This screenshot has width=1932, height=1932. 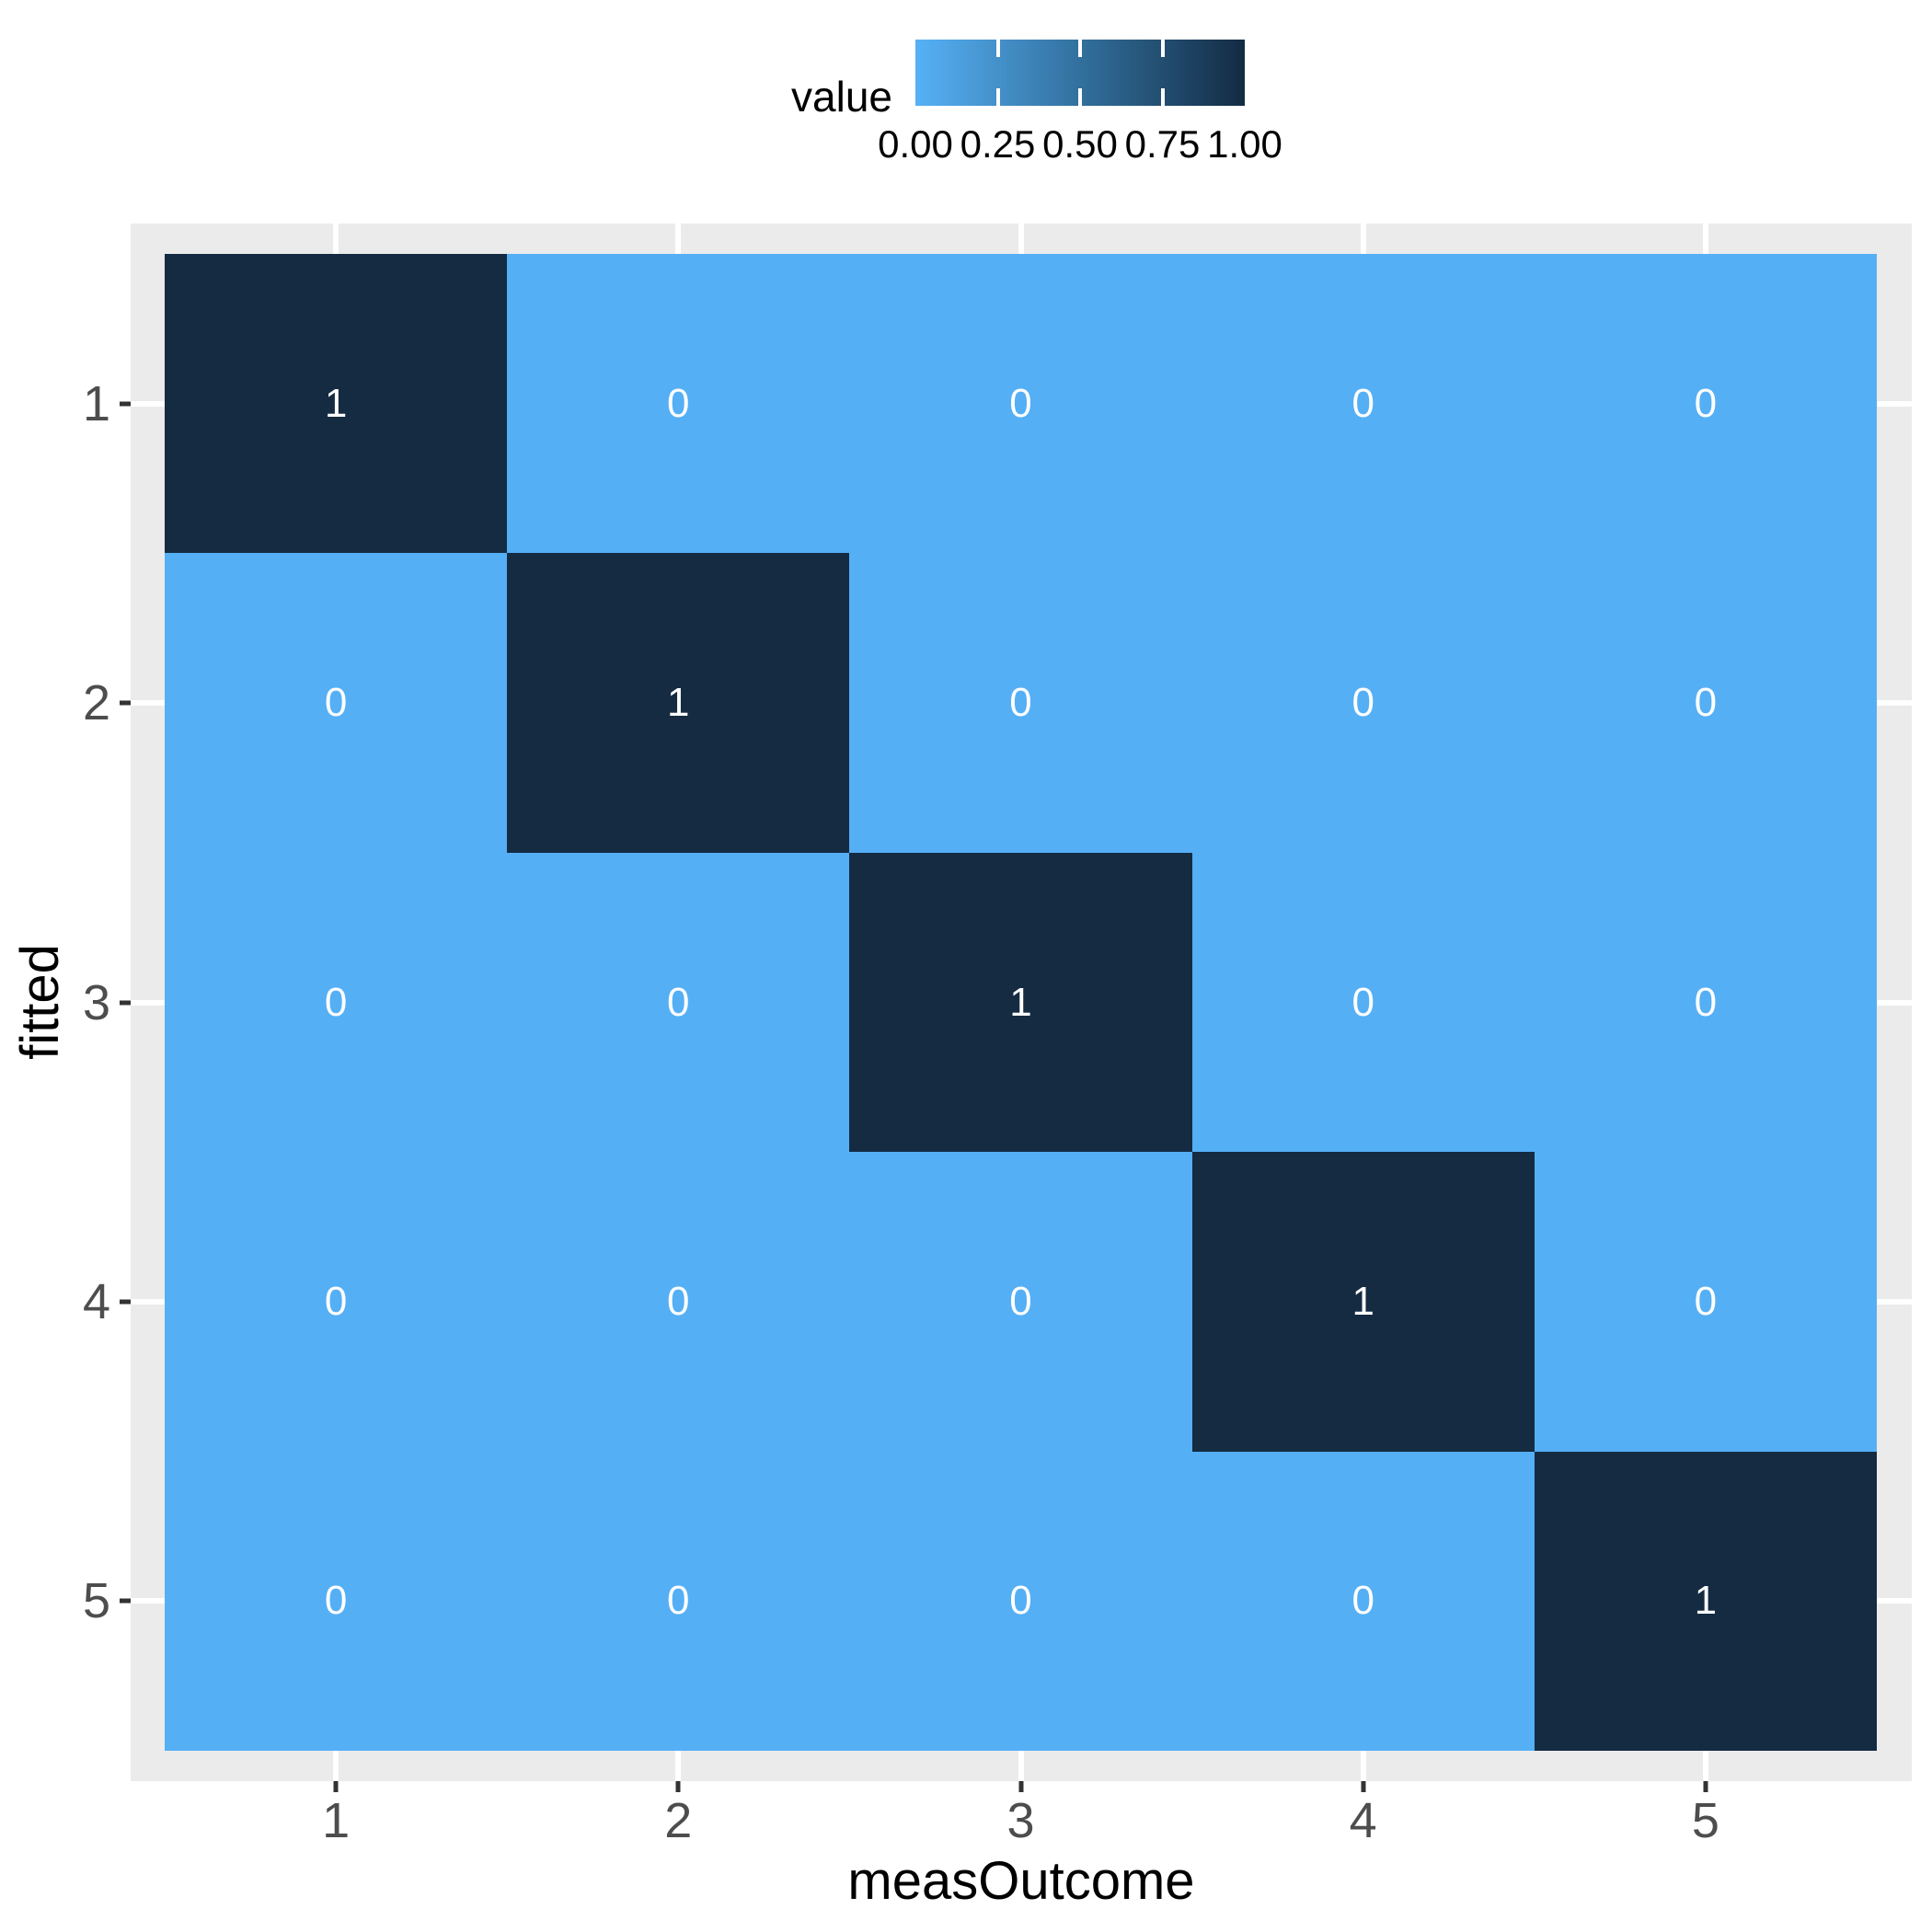 What do you see at coordinates (1020, 1820) in the screenshot?
I see `x-axis-tick-label: 3` at bounding box center [1020, 1820].